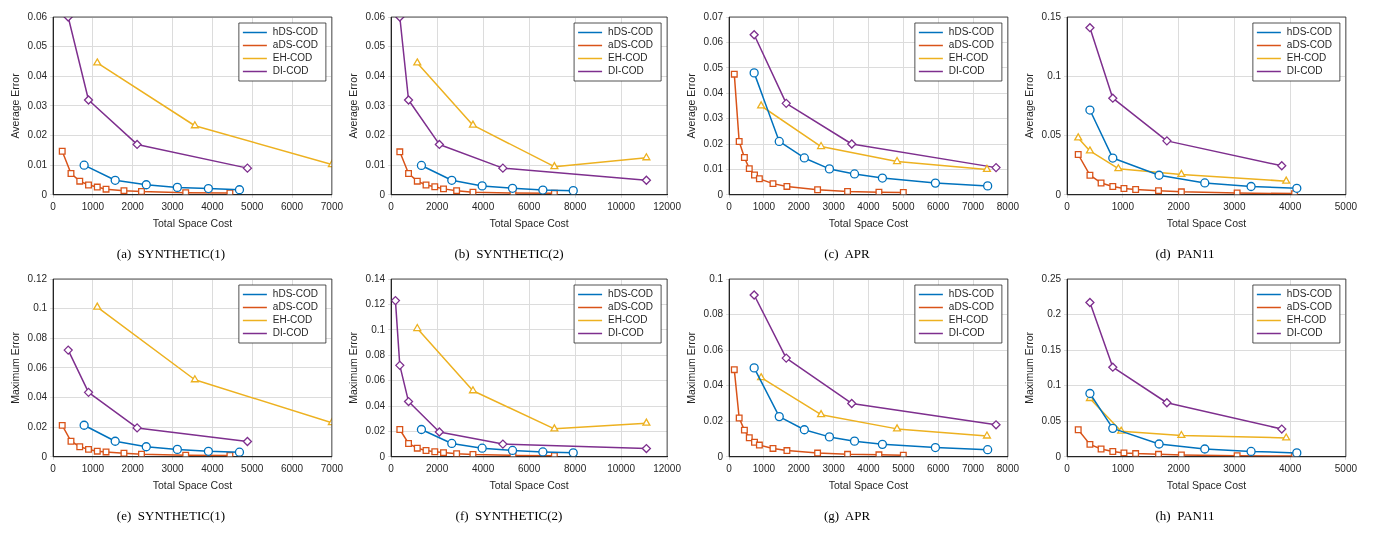 The image size is (1375, 536). I want to click on text: (a) SYNTHETIC(1), so click(171, 253).